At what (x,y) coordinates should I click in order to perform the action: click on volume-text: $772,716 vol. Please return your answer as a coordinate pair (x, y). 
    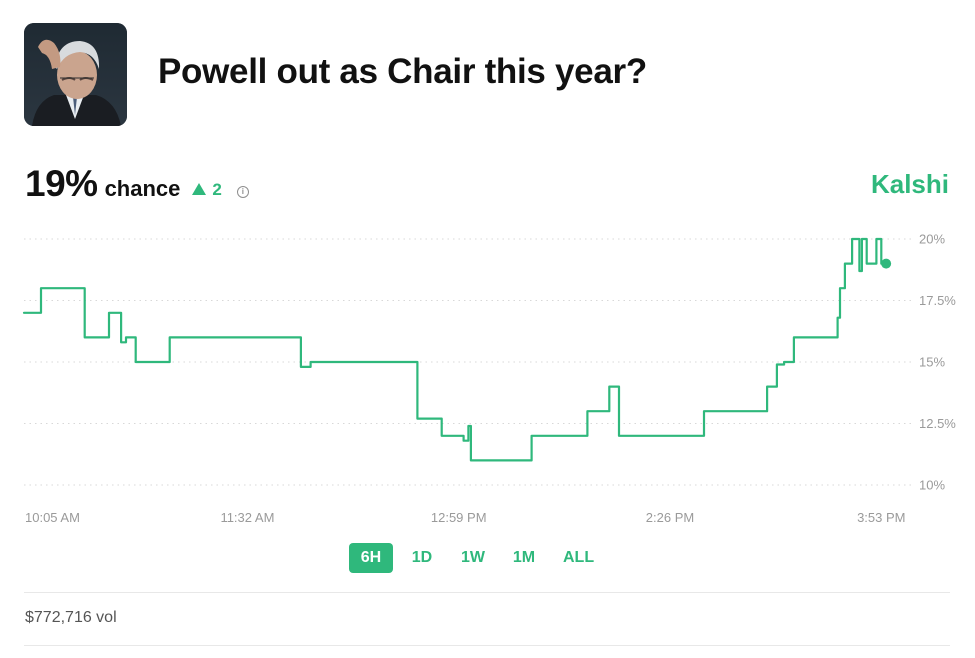
    Looking at the image, I should click on (71, 617).